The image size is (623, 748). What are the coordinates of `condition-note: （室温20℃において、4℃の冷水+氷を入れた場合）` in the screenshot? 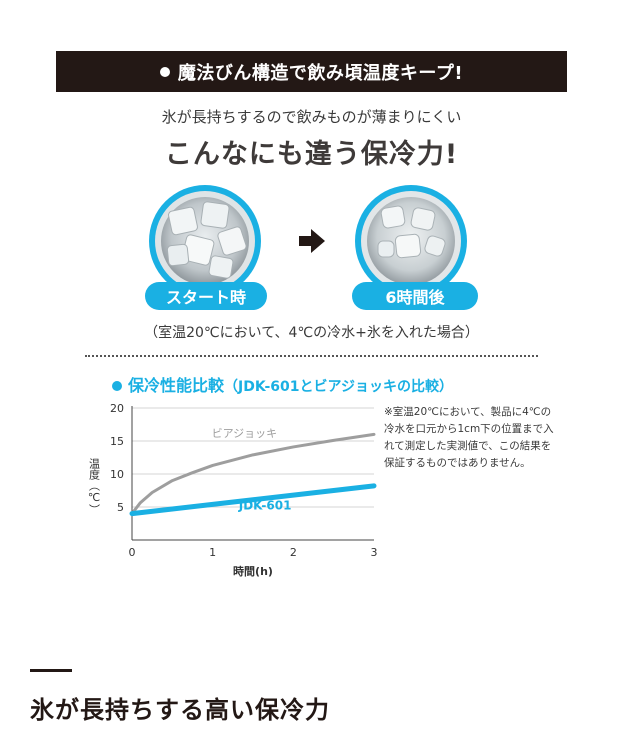 It's located at (311, 333).